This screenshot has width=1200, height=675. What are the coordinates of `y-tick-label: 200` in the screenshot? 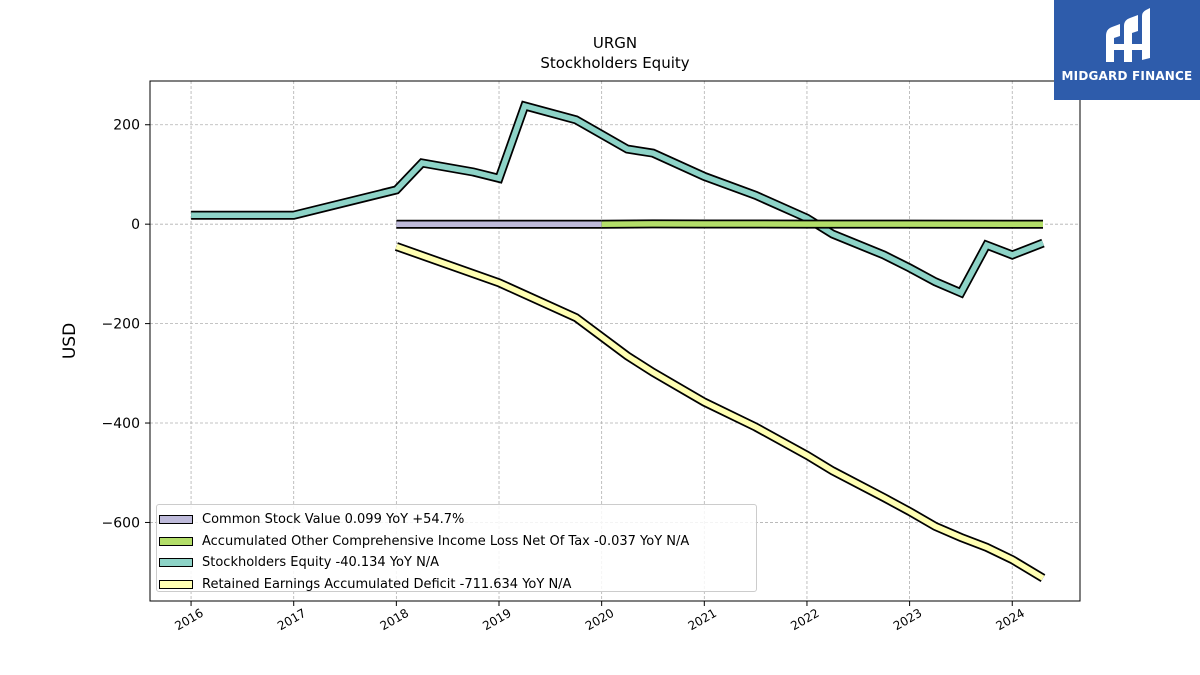 It's located at (126, 126).